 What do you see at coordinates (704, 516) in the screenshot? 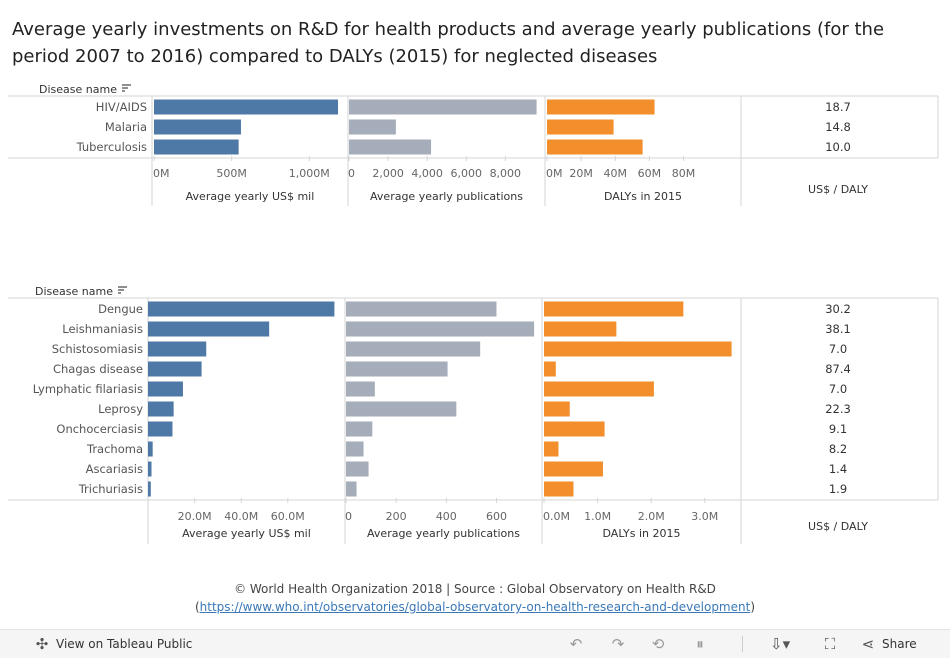
I see `tick-label: 3.0M` at bounding box center [704, 516].